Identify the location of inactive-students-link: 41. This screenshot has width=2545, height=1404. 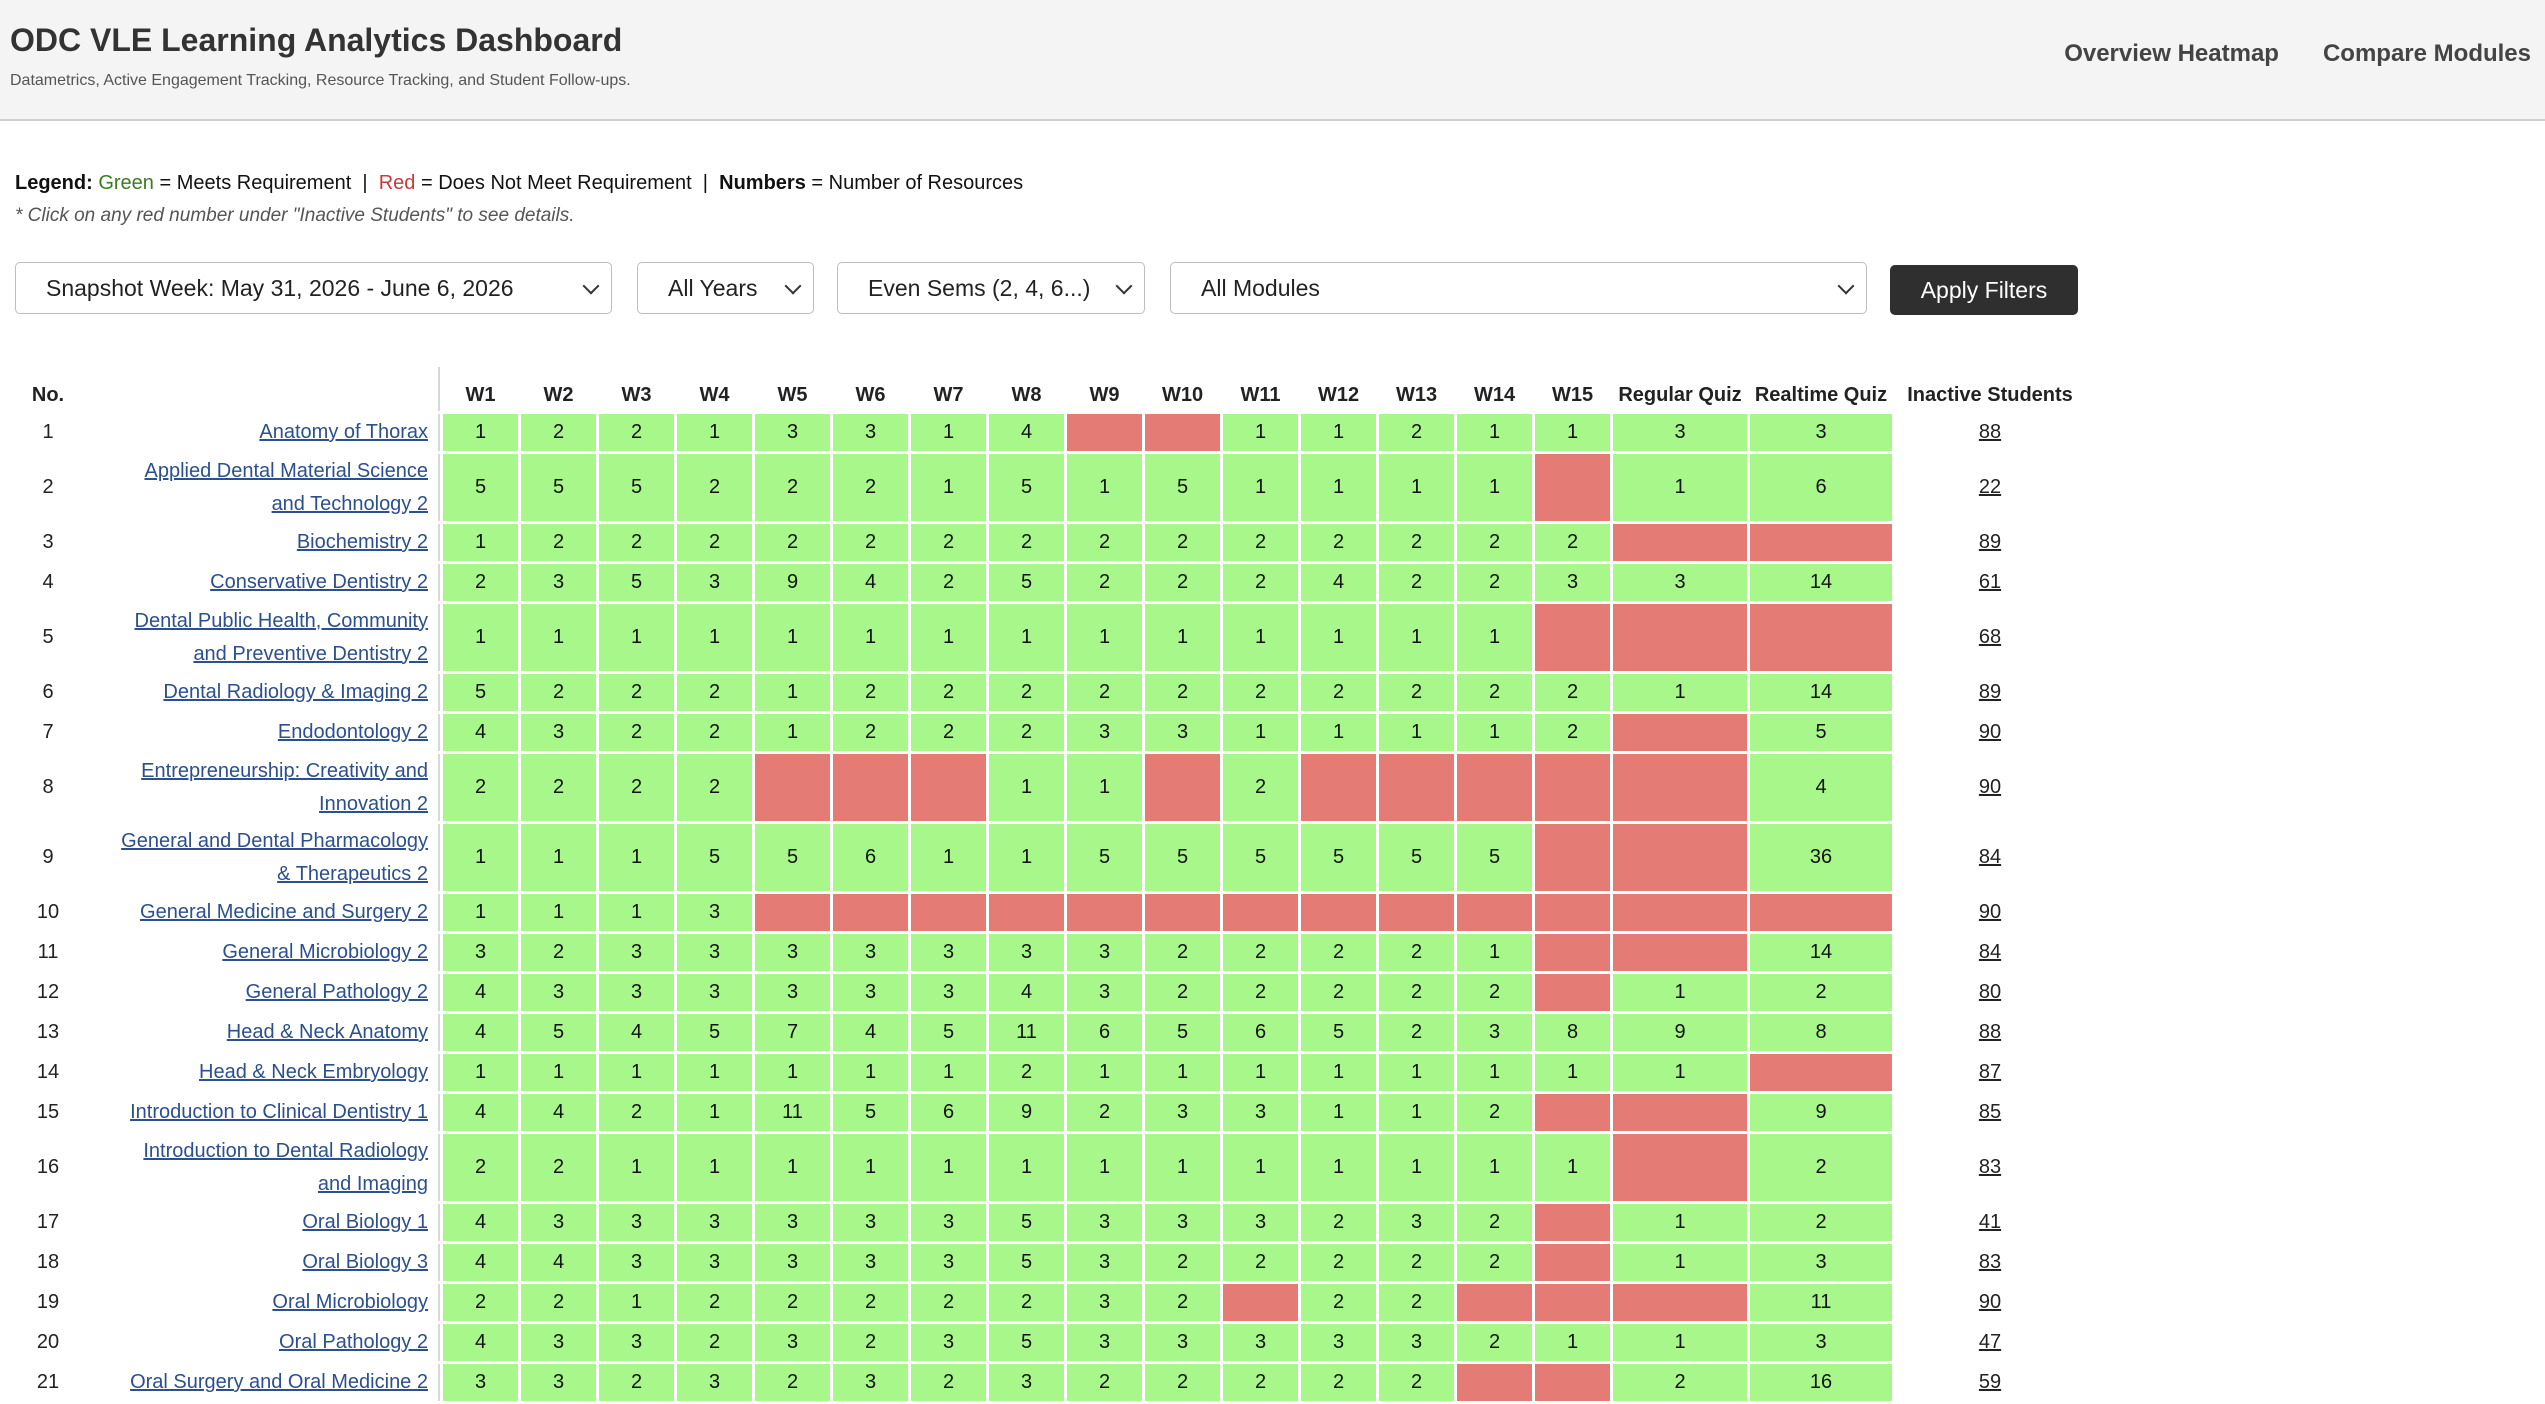
(1990, 1222).